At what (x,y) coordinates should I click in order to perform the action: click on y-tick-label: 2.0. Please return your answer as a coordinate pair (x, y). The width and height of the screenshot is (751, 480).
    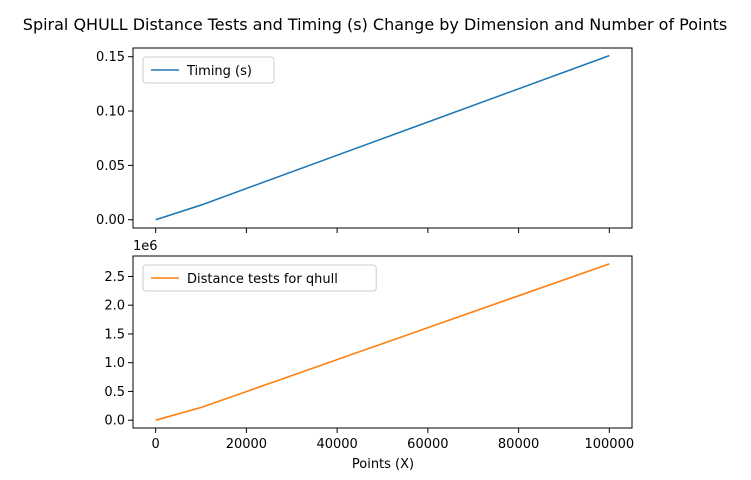
    Looking at the image, I should click on (114, 306).